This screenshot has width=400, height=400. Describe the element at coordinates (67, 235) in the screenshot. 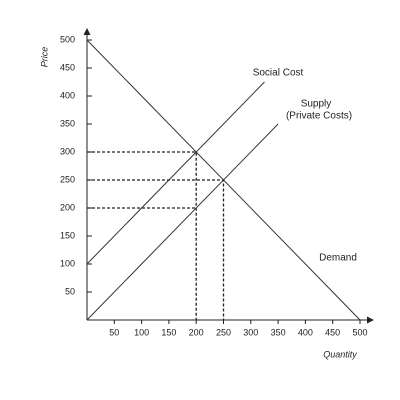

I see `y-tick-label: 150` at that location.